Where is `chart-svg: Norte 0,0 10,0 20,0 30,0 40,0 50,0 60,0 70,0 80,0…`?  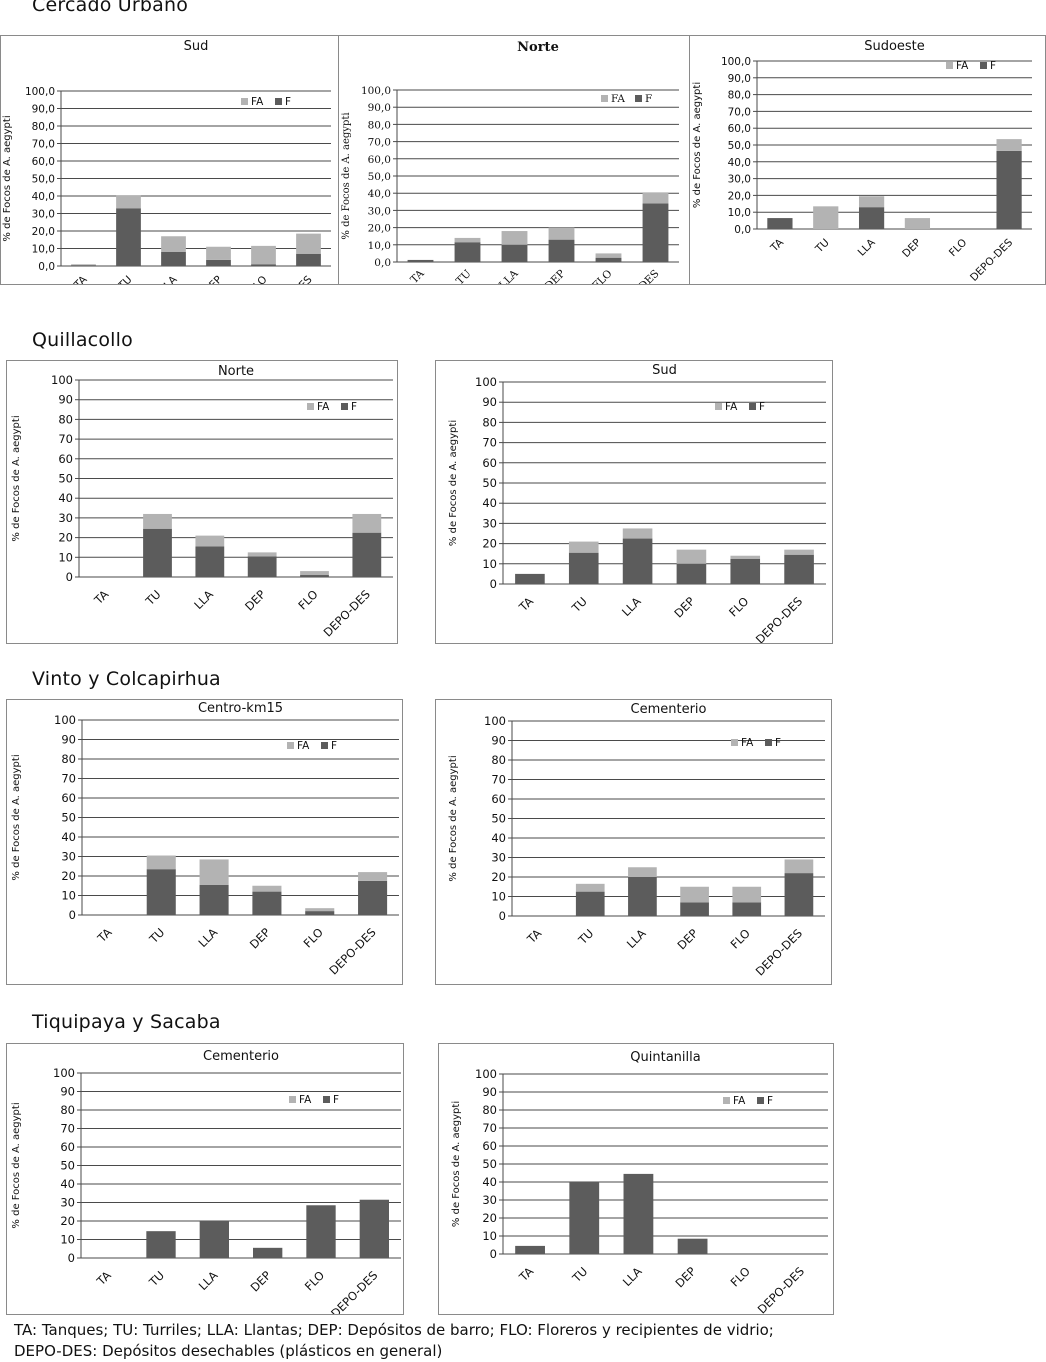 chart-svg: Norte 0,0 10,0 20,0 30,0 40,0 50,0 60,0 70,0 80,0… is located at coordinates (510, 162).